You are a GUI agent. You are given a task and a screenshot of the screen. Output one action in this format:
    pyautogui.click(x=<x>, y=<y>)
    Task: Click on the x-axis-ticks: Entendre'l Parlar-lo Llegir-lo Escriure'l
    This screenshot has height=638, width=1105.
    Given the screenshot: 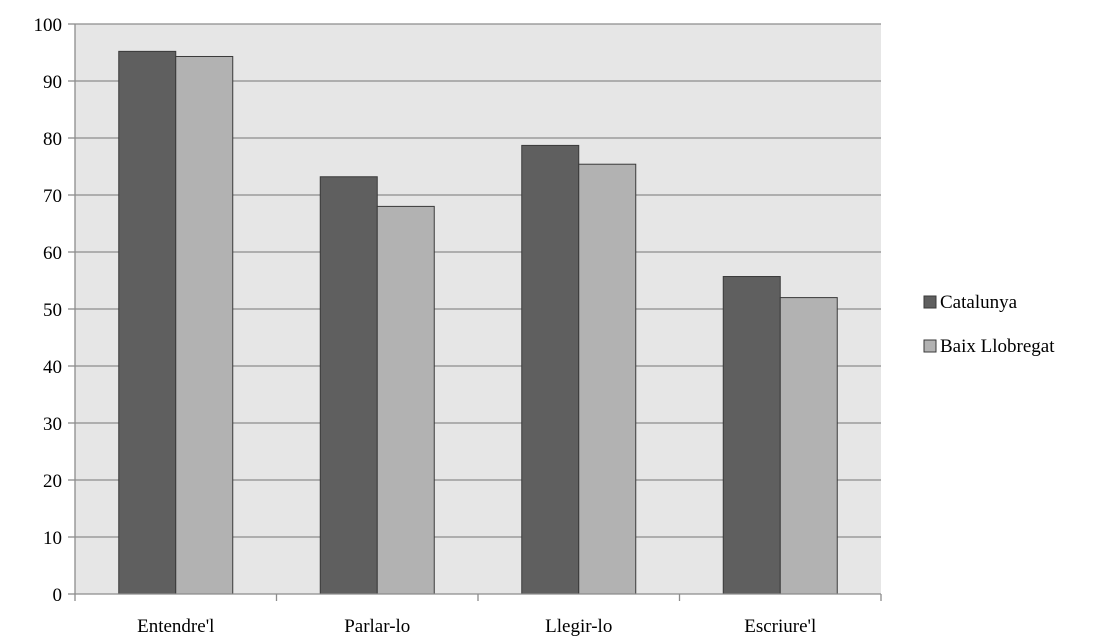 What is the action you would take?
    pyautogui.click(x=478, y=615)
    